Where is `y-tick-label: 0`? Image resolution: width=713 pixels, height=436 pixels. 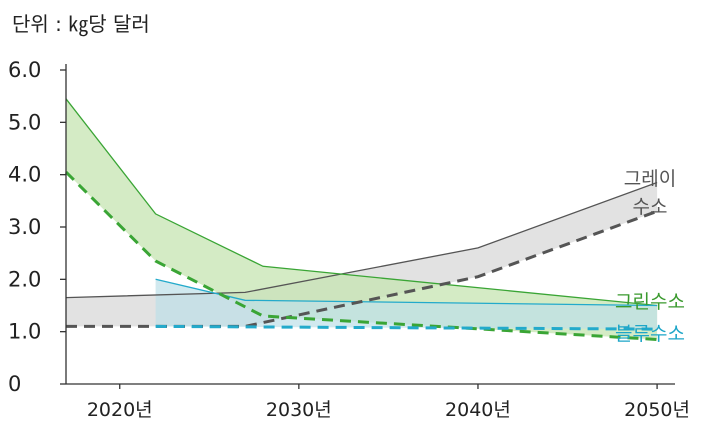 y-tick-label: 0 is located at coordinates (14, 384).